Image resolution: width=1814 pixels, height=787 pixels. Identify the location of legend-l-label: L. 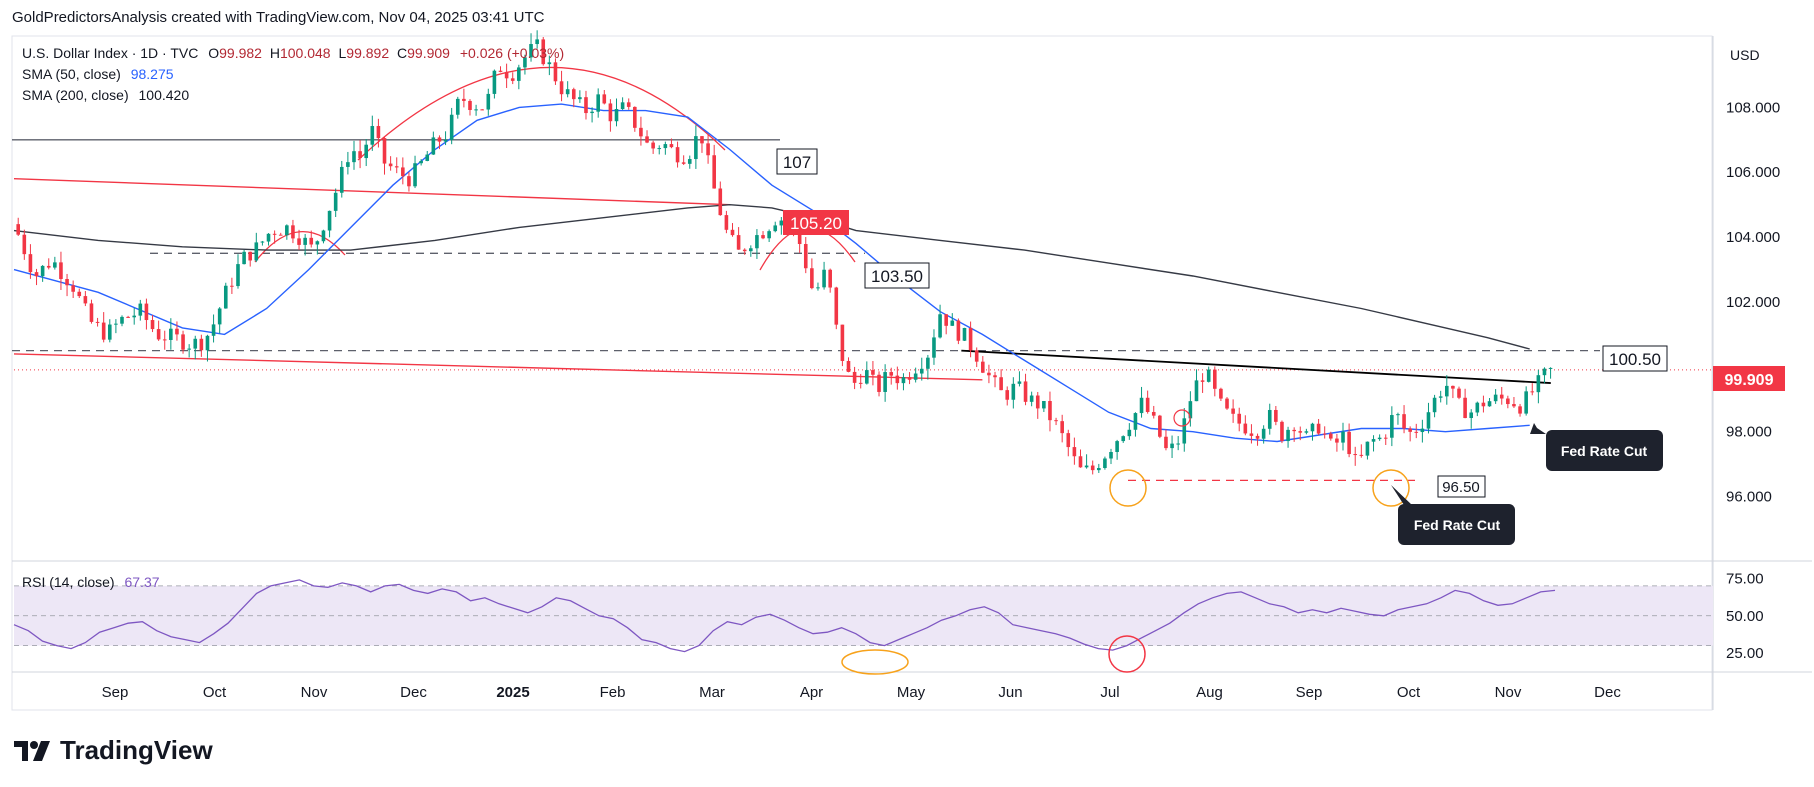
(342, 53).